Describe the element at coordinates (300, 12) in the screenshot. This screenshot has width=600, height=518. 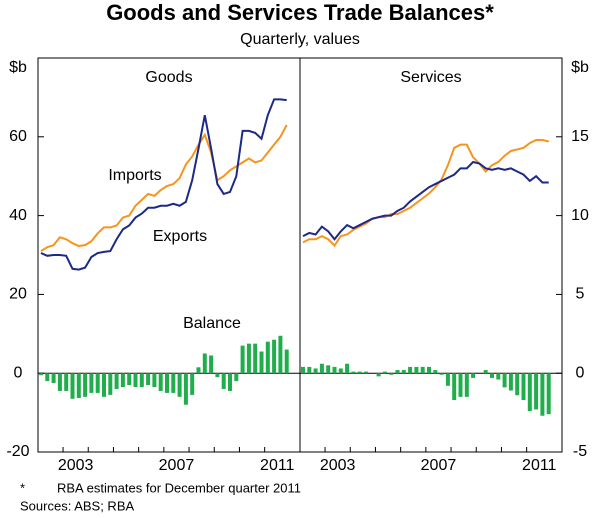
I see `chart-title: Goods and Services Trade Balances*` at that location.